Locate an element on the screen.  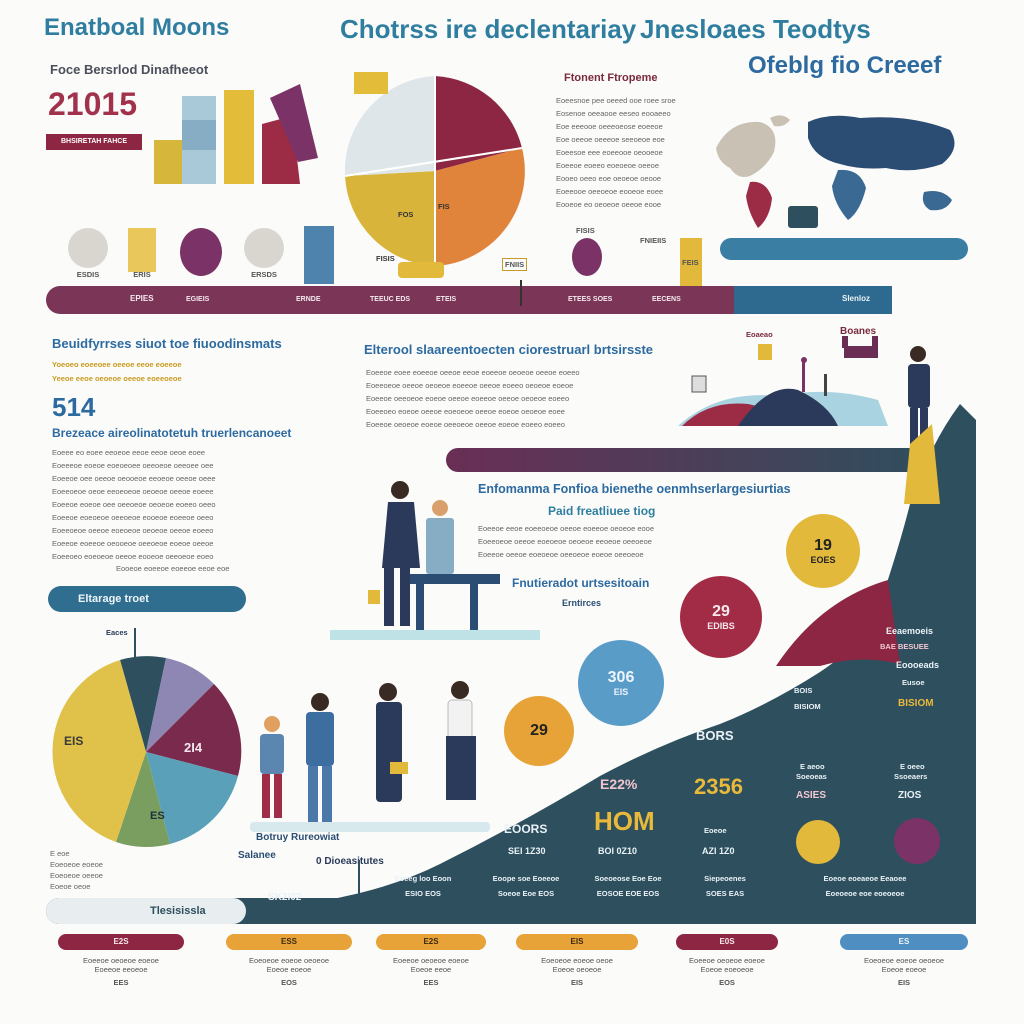
bottom-col-label: Eoope soe Eoeeoe is located at coordinates (526, 878).